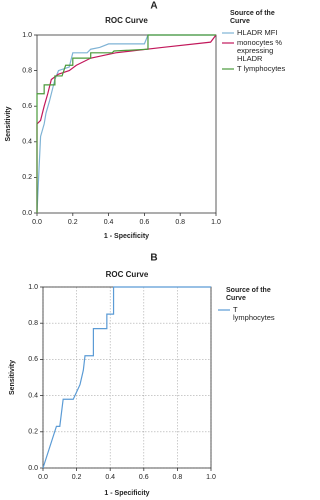 This screenshot has height=500, width=320. I want to click on panel-label: A, so click(153, 6).